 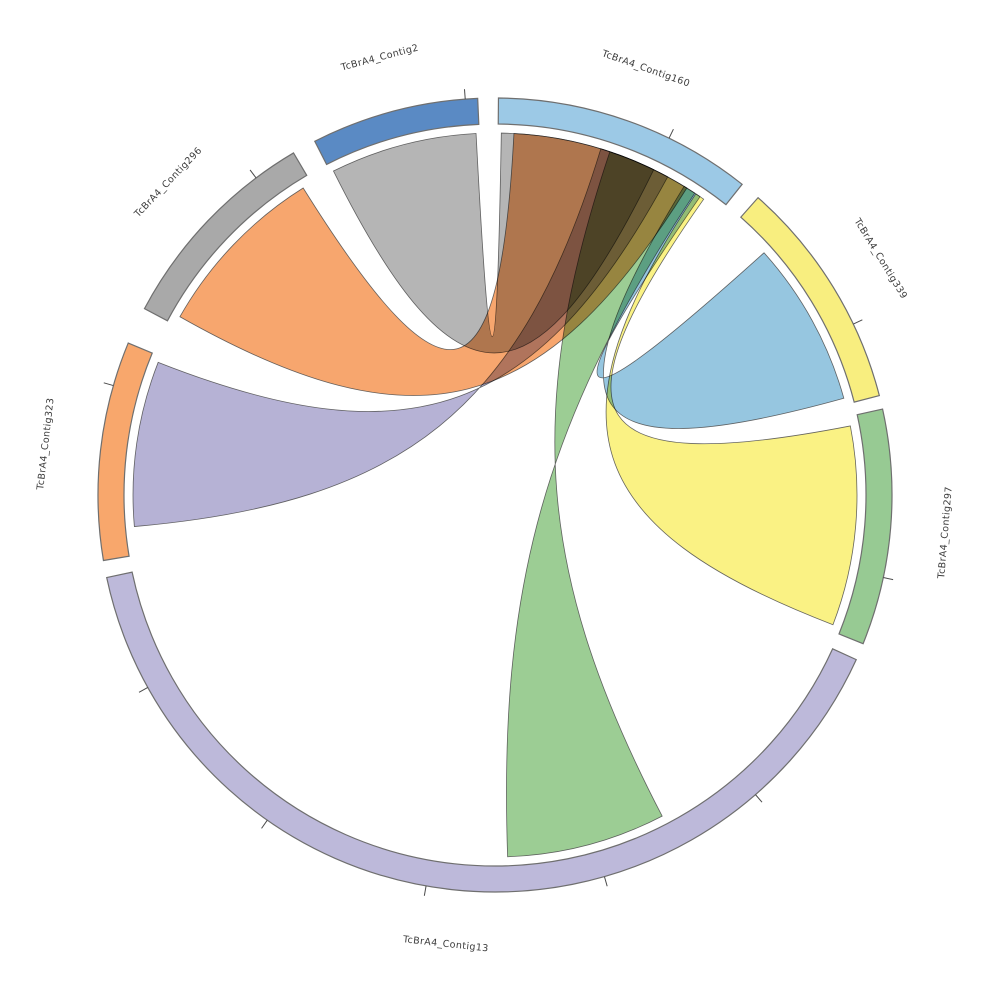 I want to click on axis-tick-TcBrA4_Contig296, so click(x=253, y=174).